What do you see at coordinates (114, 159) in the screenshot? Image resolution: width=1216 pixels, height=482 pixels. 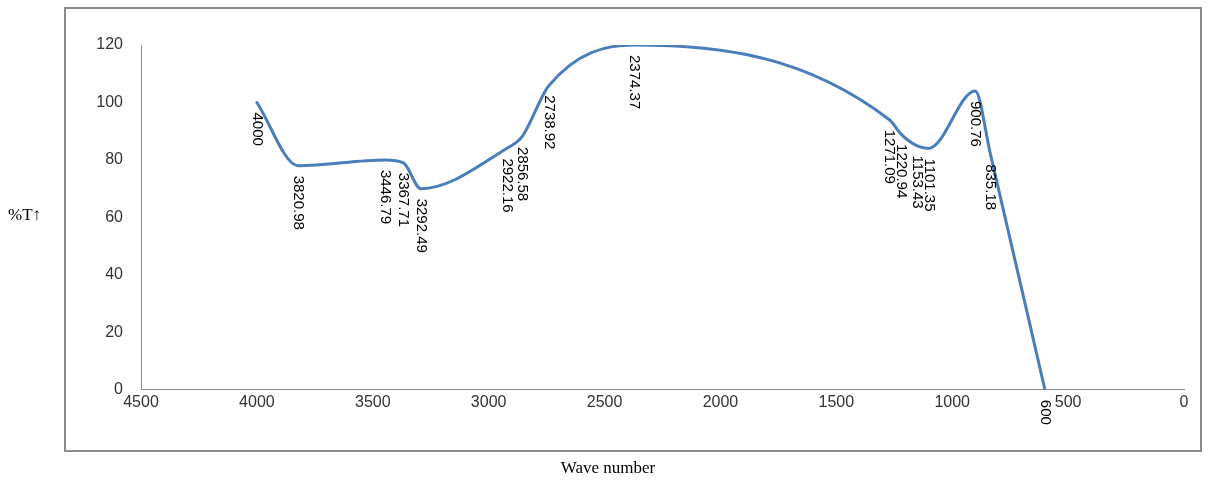 I see `y-tick-label: 80` at bounding box center [114, 159].